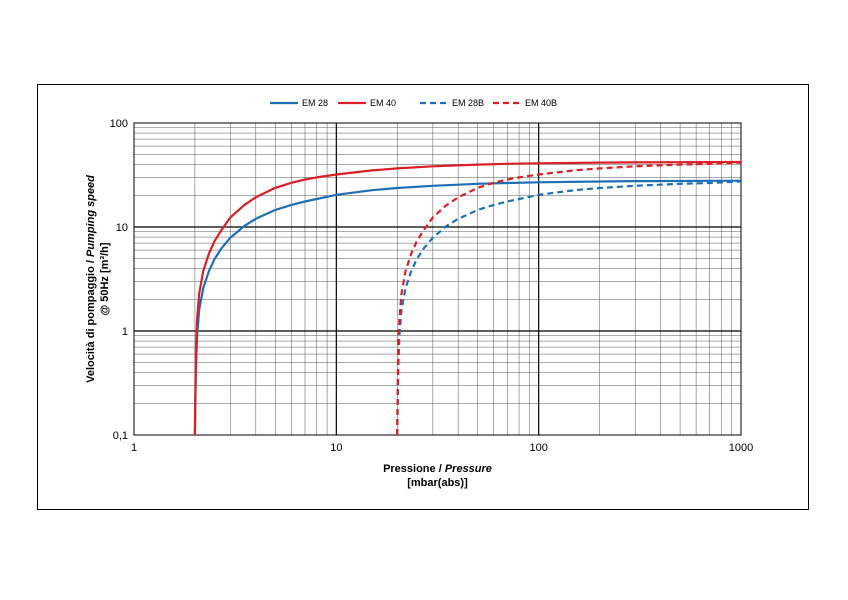  What do you see at coordinates (122, 228) in the screenshot?
I see `y-tick-label: 10` at bounding box center [122, 228].